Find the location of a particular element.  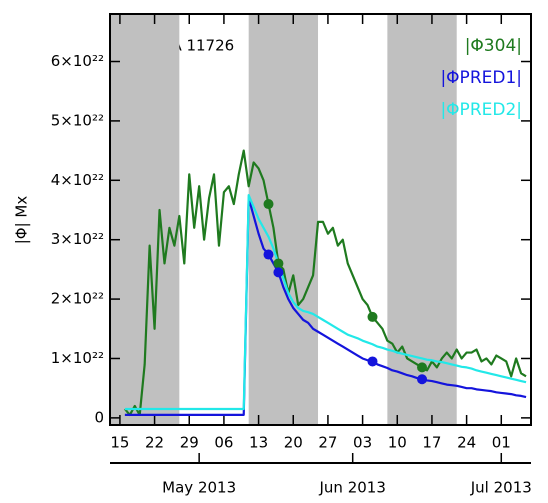

x-tick-label: 13 is located at coordinates (258, 443).